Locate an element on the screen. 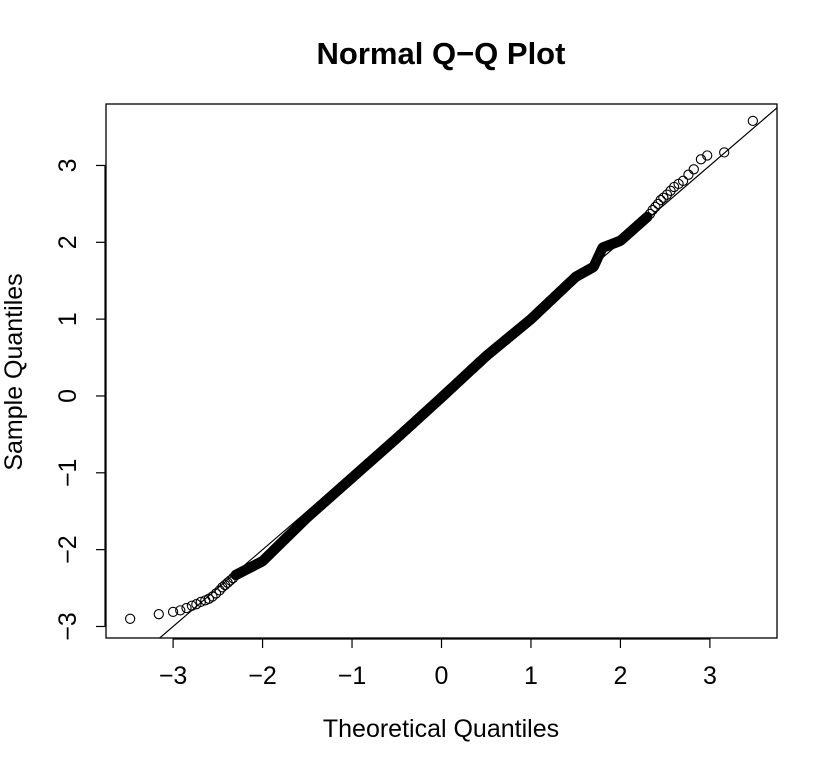 This screenshot has width=830, height=771. x-tick-label: −2 is located at coordinates (262, 676).